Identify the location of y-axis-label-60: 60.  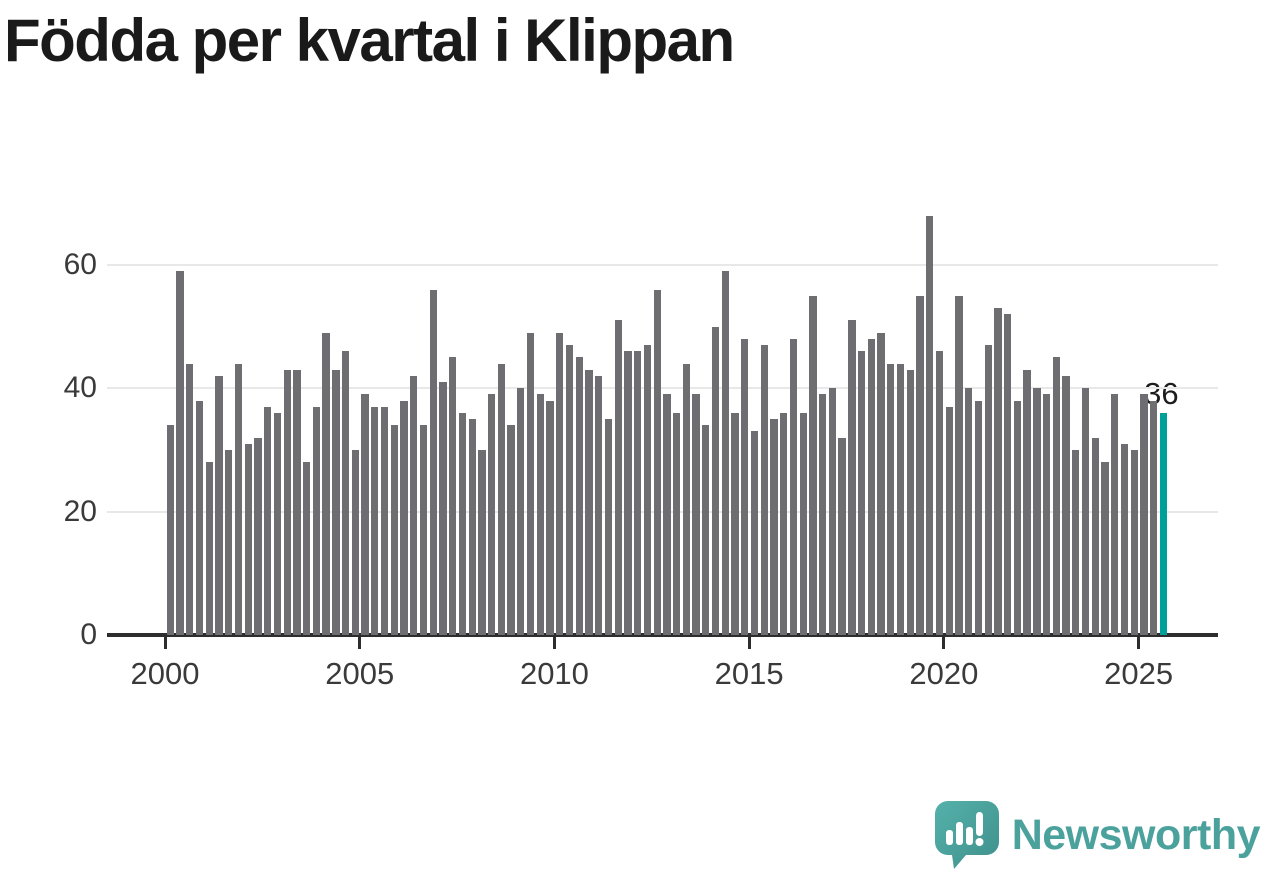
(80, 264).